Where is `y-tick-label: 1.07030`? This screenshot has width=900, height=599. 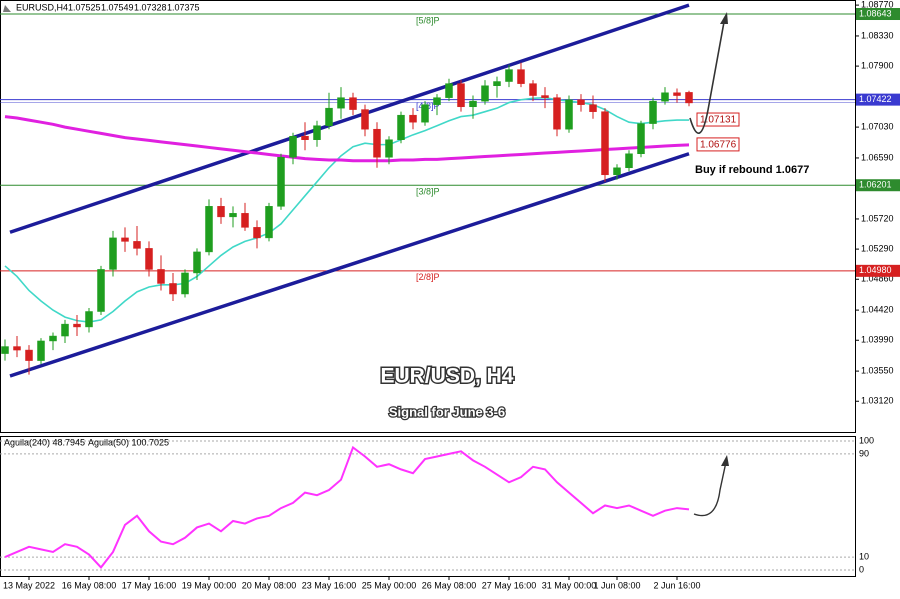
y-tick-label: 1.07030 is located at coordinates (877, 126).